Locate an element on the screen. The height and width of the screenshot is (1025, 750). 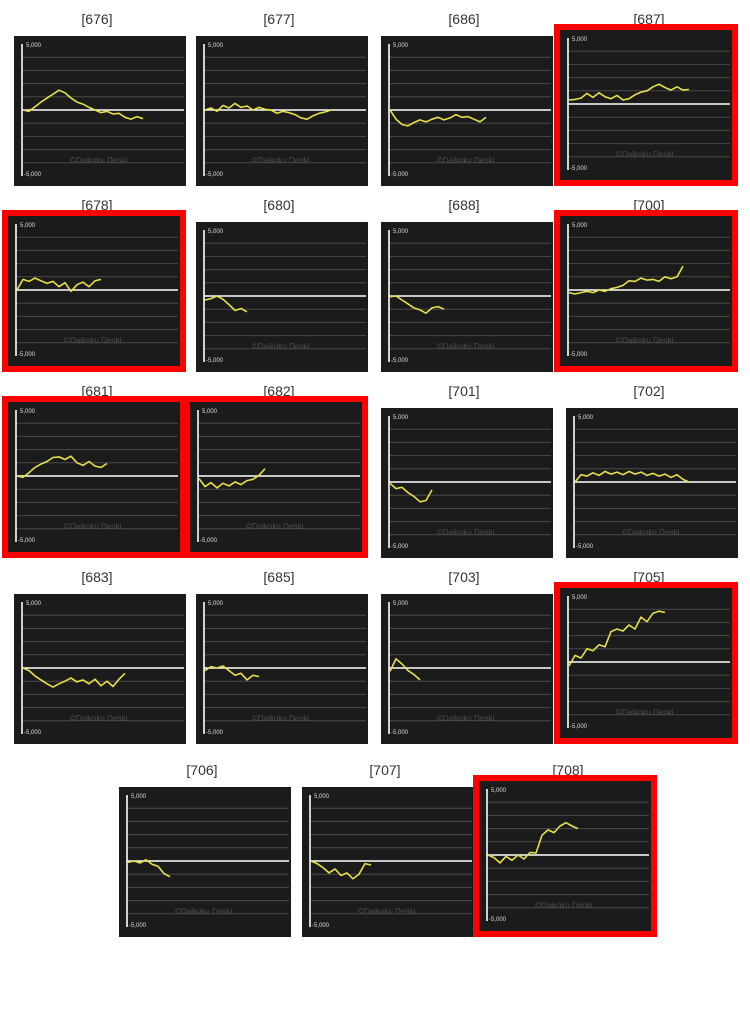
chart-title: [688] is located at coordinates (464, 205).